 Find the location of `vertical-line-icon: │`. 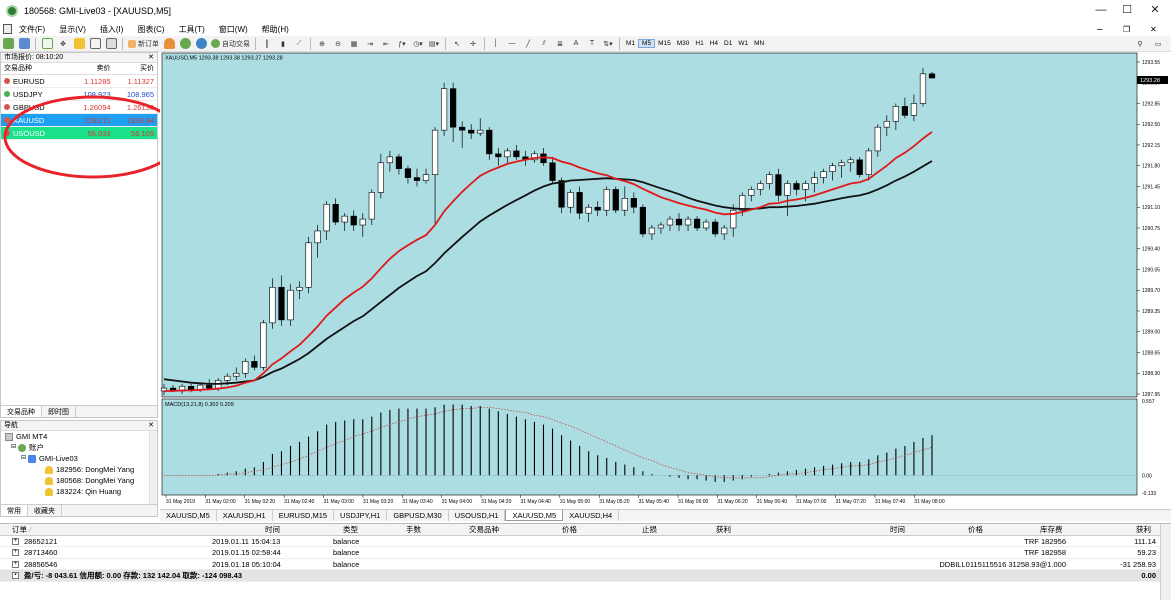

vertical-line-icon: │ is located at coordinates (496, 43).